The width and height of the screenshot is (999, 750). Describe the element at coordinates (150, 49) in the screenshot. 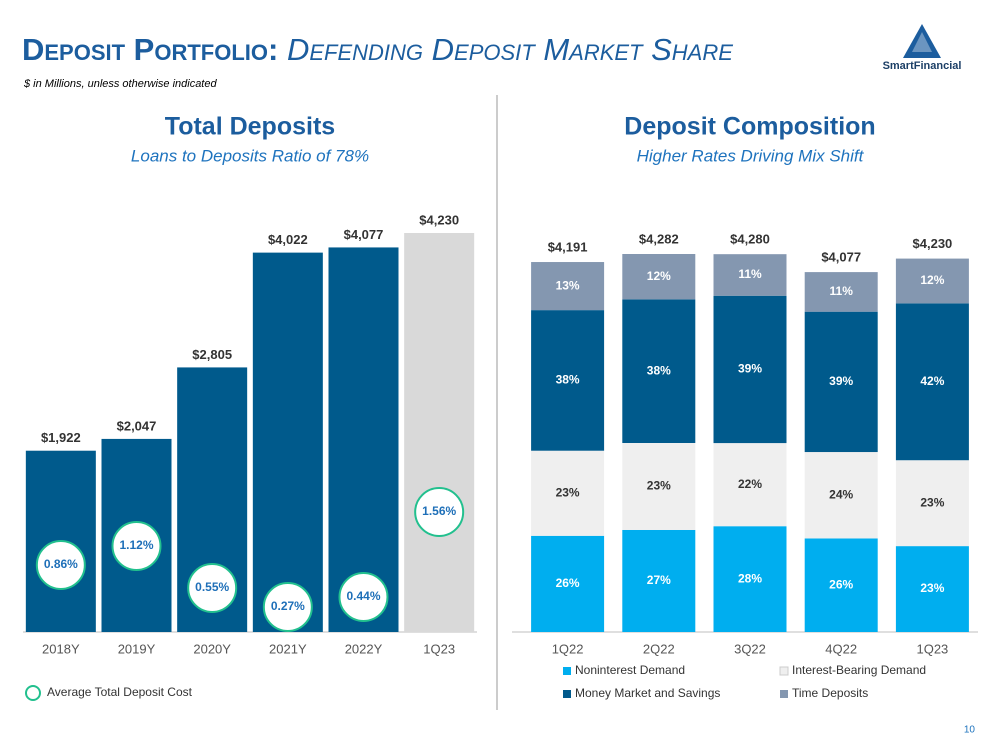

I see `title-main: Deposit Portfolio:` at that location.